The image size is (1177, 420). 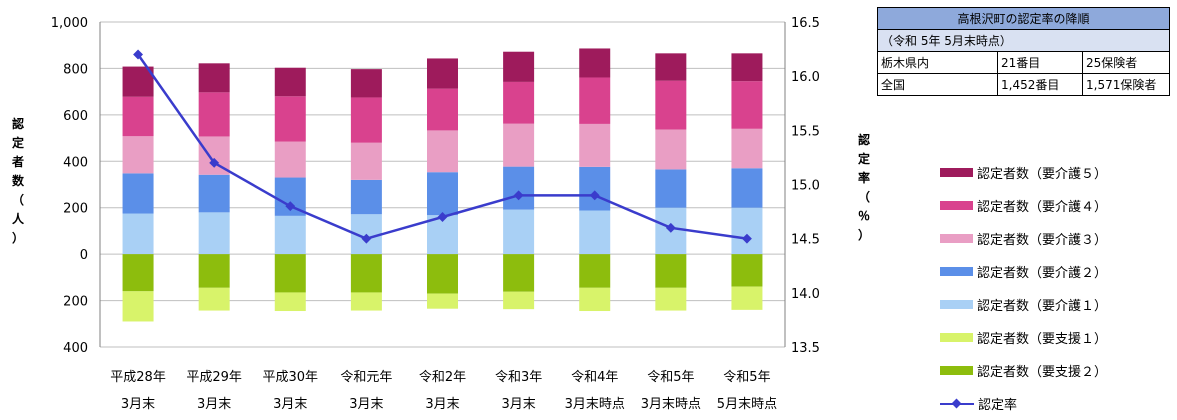 I want to click on category-label: 3月末時点, so click(x=595, y=404).